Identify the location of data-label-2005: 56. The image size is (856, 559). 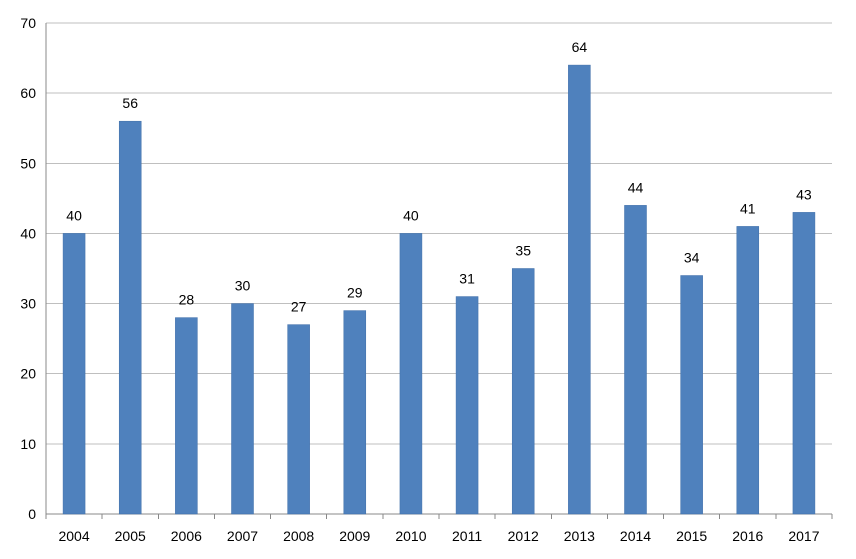
(130, 103).